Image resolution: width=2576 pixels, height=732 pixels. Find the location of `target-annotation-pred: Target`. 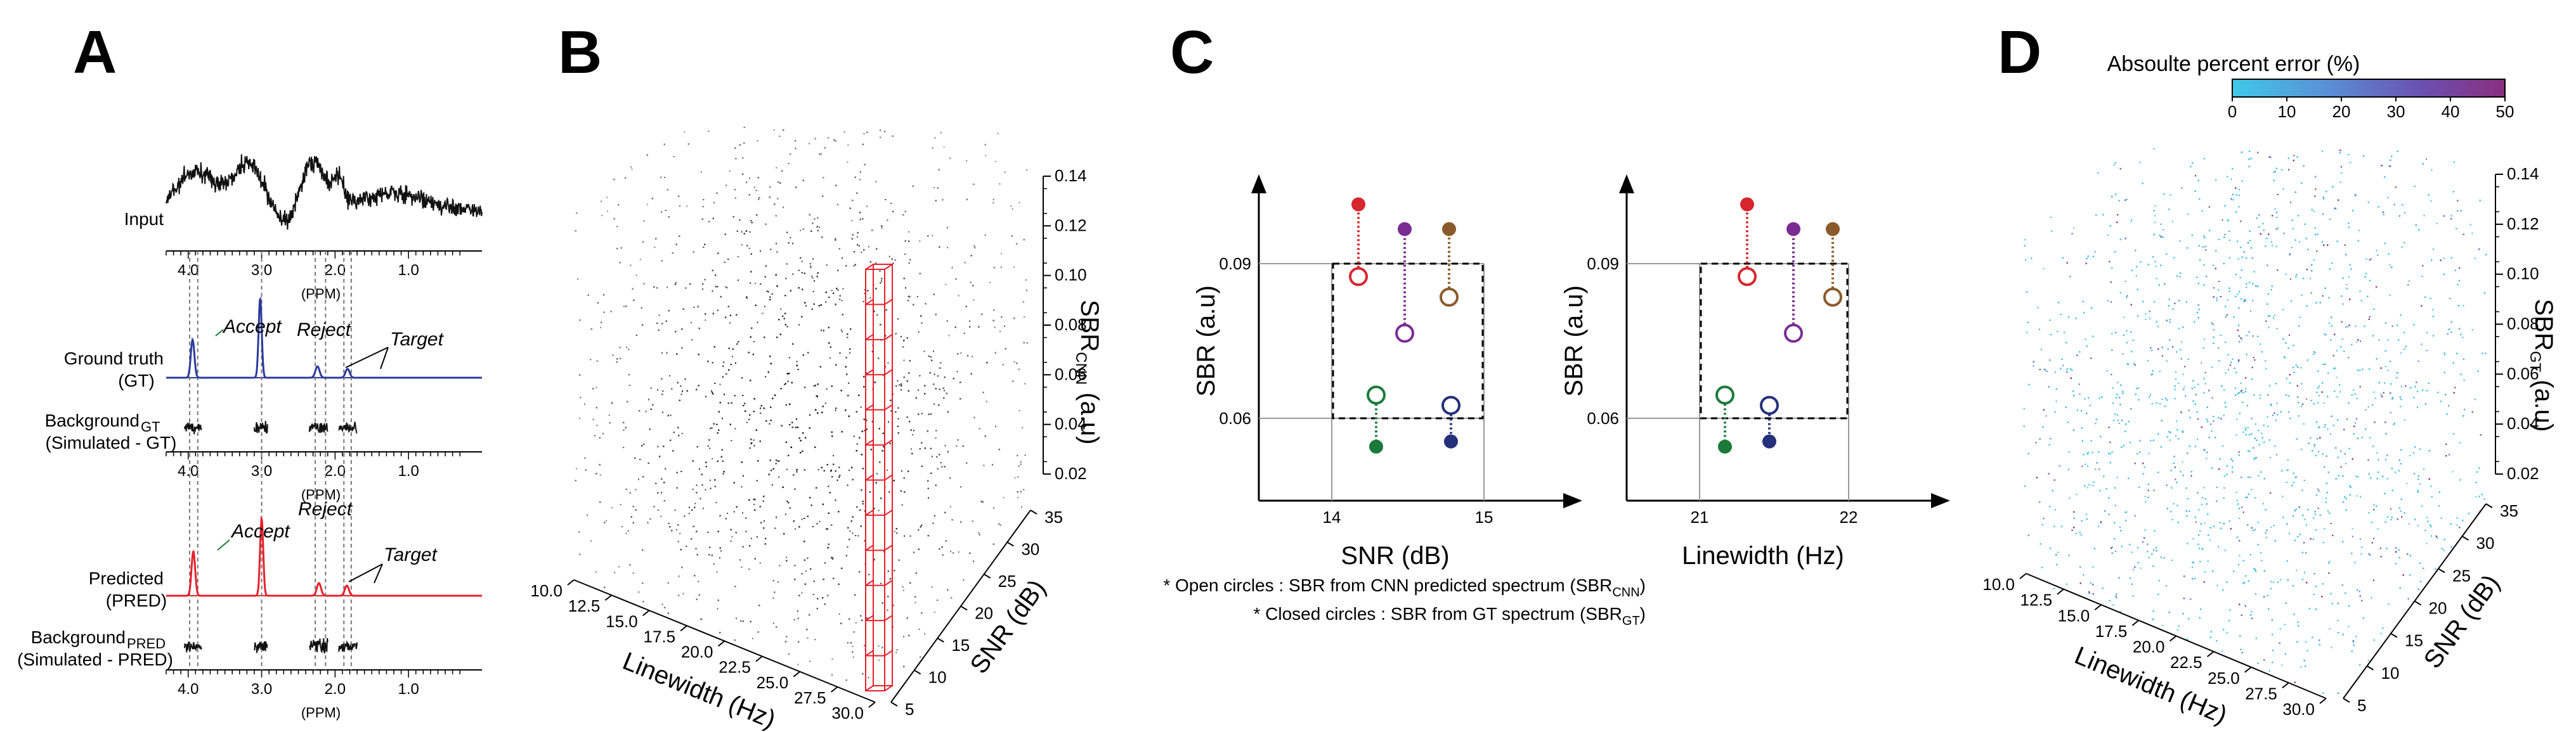

target-annotation-pred: Target is located at coordinates (411, 554).